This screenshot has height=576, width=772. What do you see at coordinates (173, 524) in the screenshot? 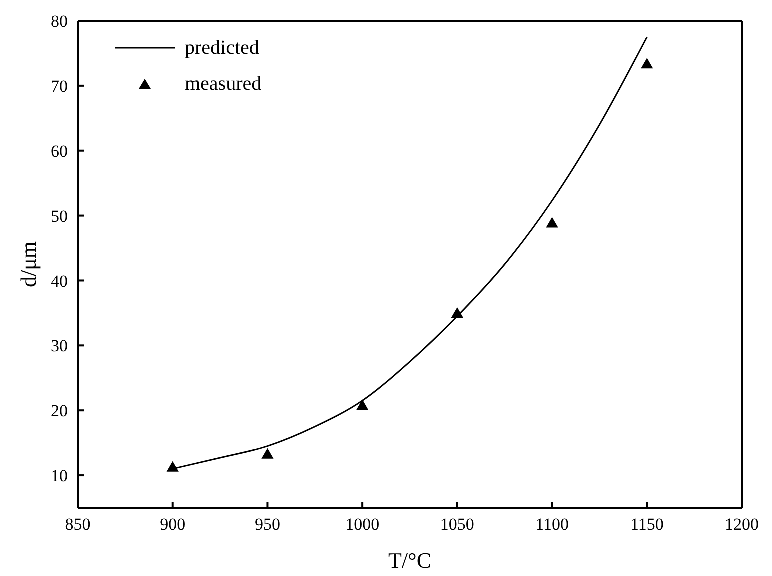
I see `x-tick-label: 900` at bounding box center [173, 524].